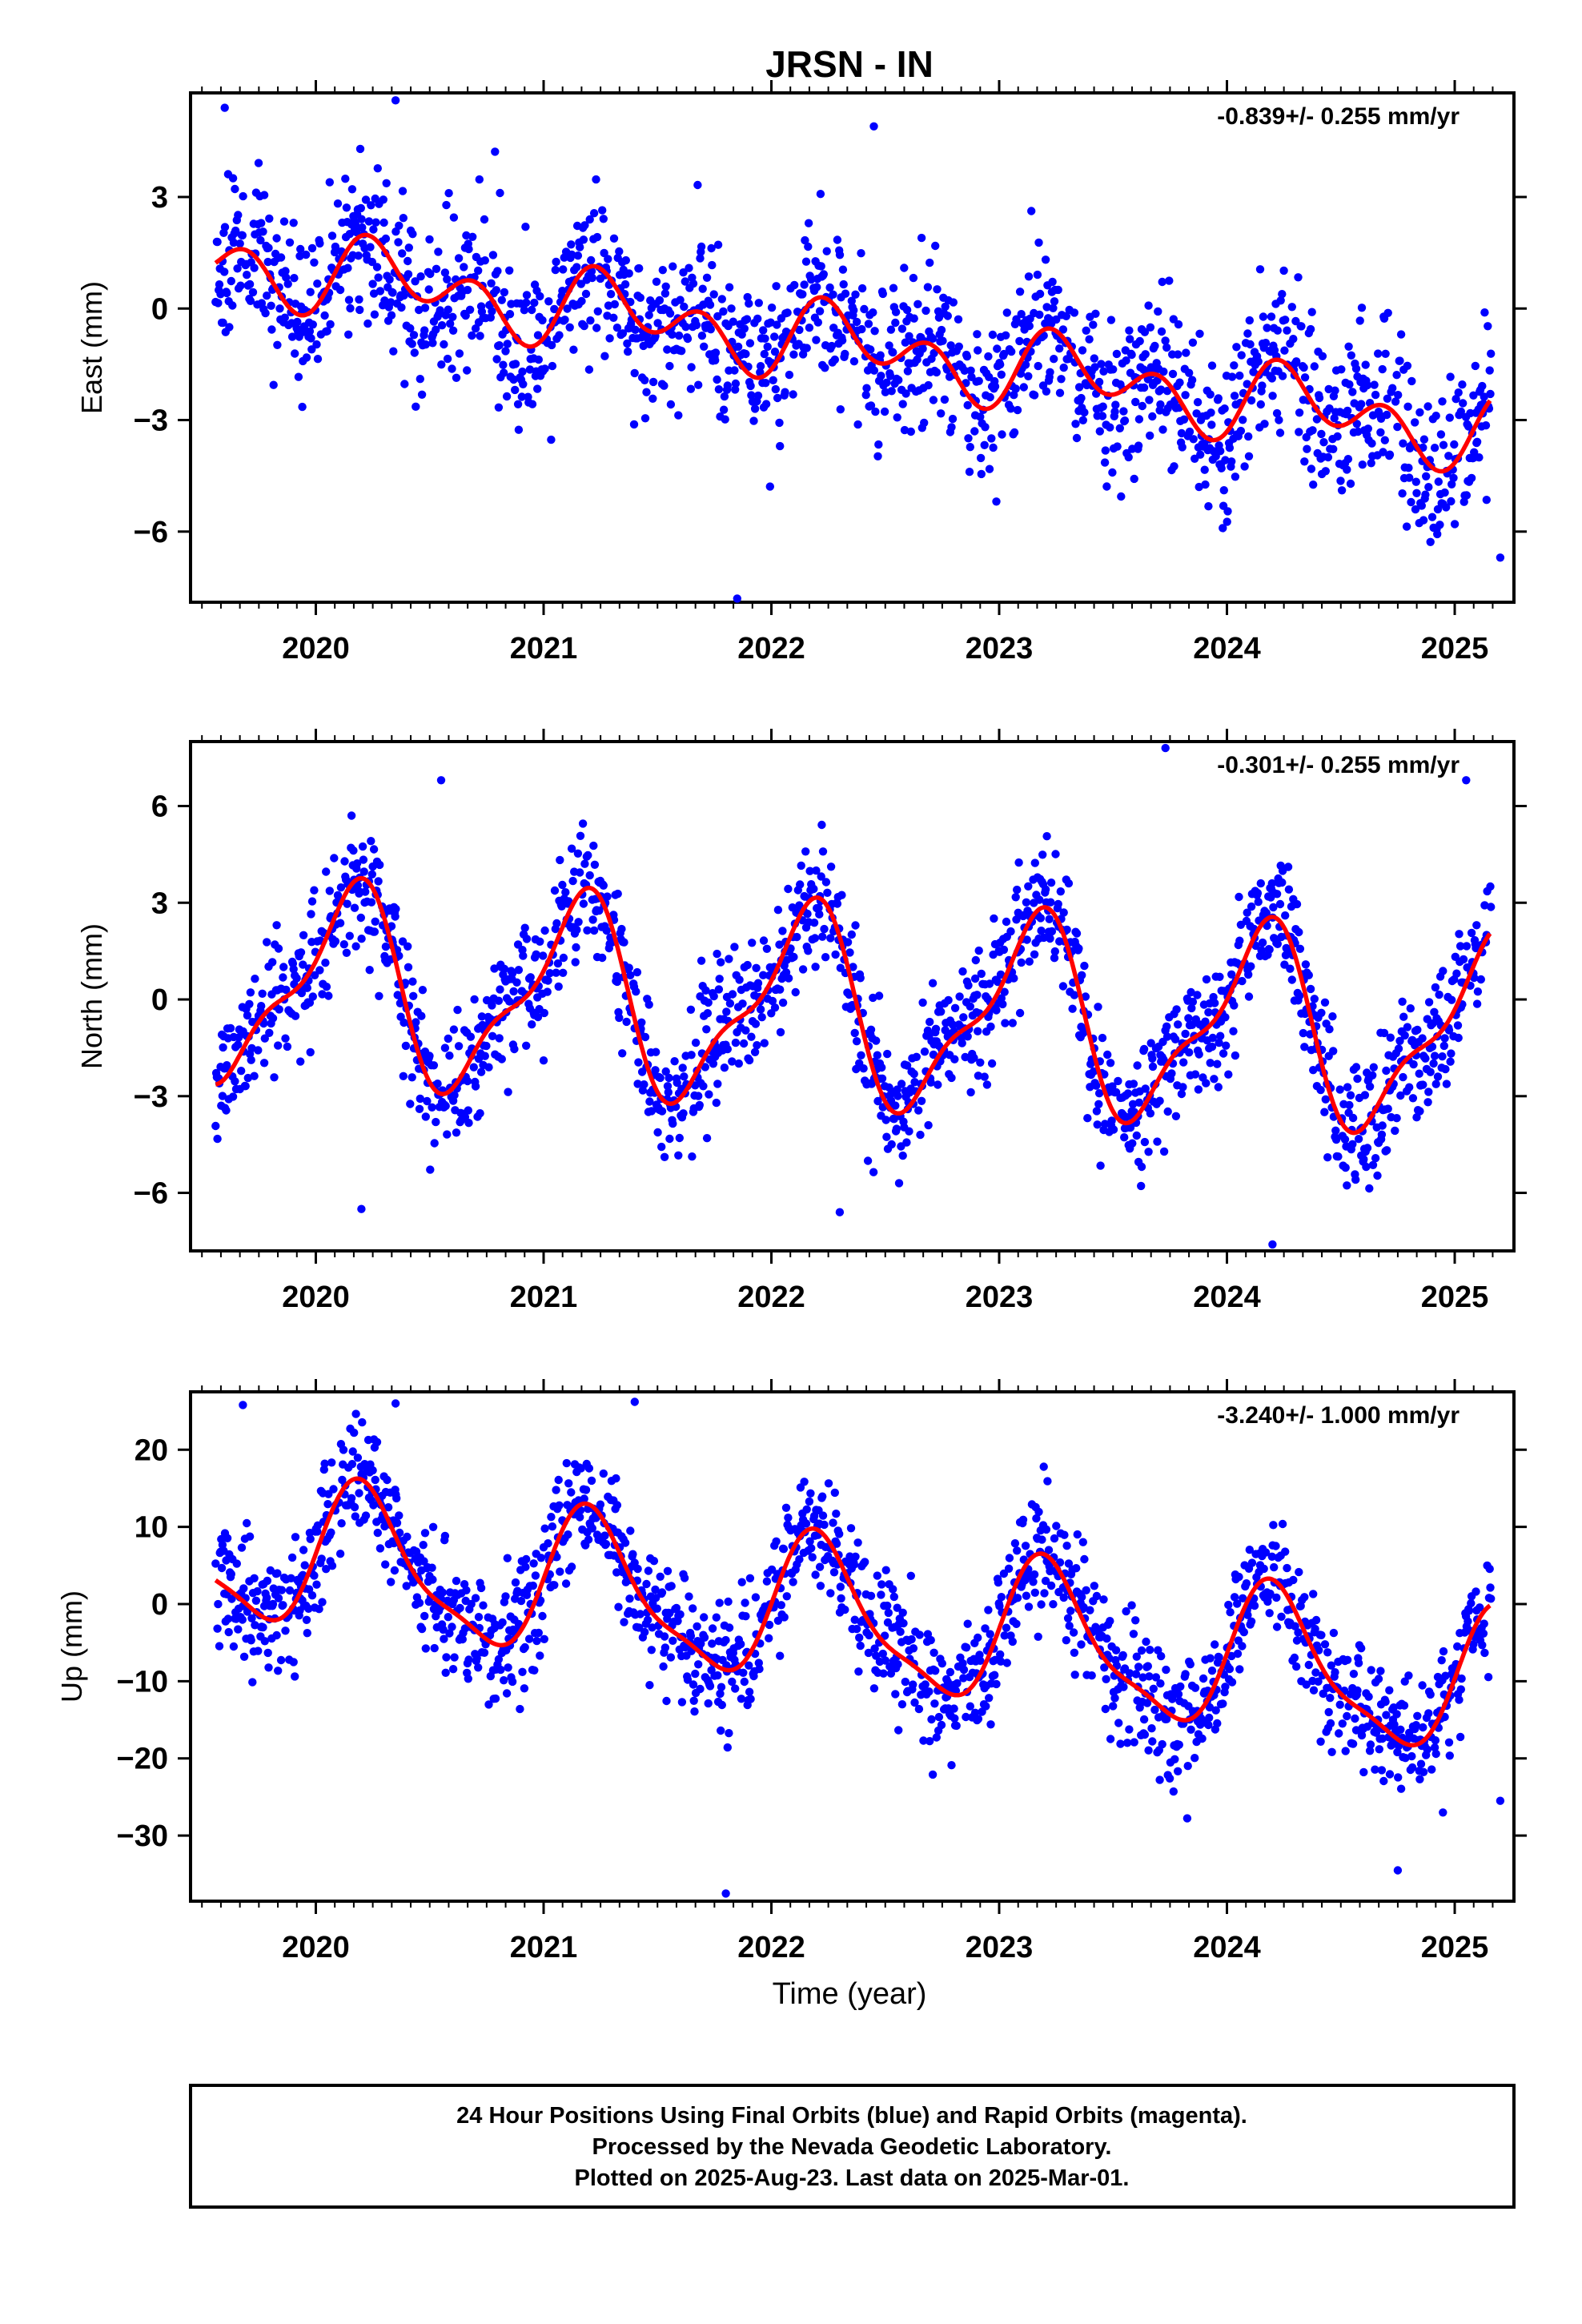 This screenshot has width=1582, height=2324. What do you see at coordinates (91, 347) in the screenshot?
I see `east-axis-label: East (mm)` at bounding box center [91, 347].